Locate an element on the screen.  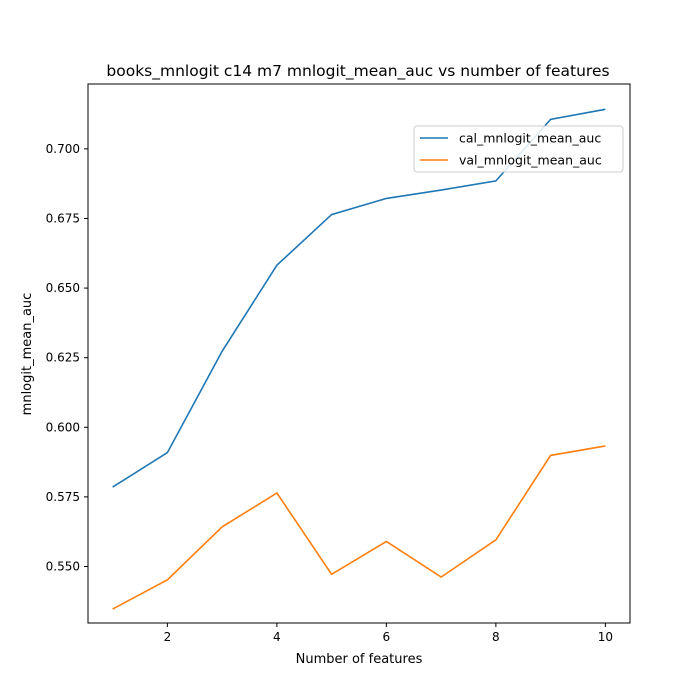
y-tick-label: 0.700 is located at coordinates (63, 149).